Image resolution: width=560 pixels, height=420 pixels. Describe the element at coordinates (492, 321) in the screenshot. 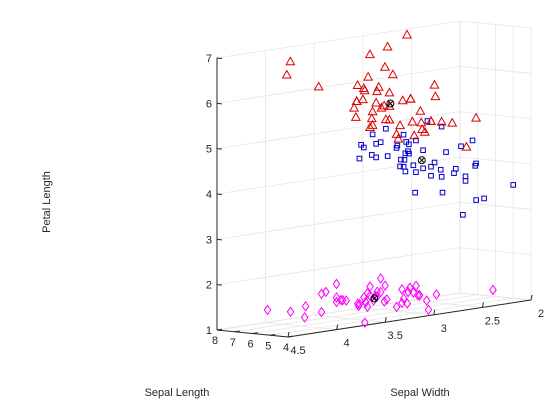

I see `y-tick-label: 2.5` at that location.